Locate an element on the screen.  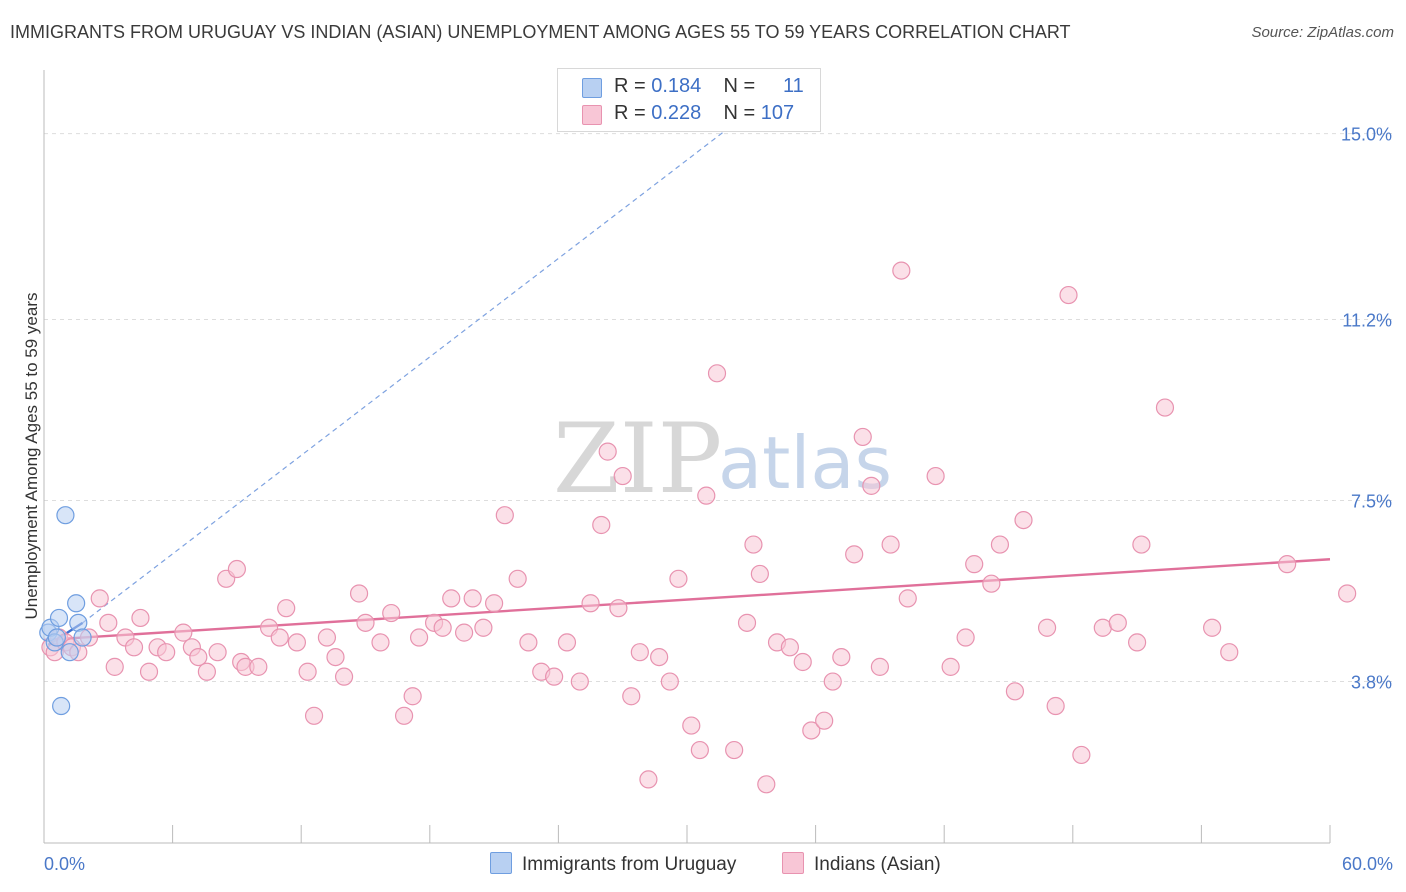
x-tick-label-left: 0.0% is located at coordinates (64, 864).